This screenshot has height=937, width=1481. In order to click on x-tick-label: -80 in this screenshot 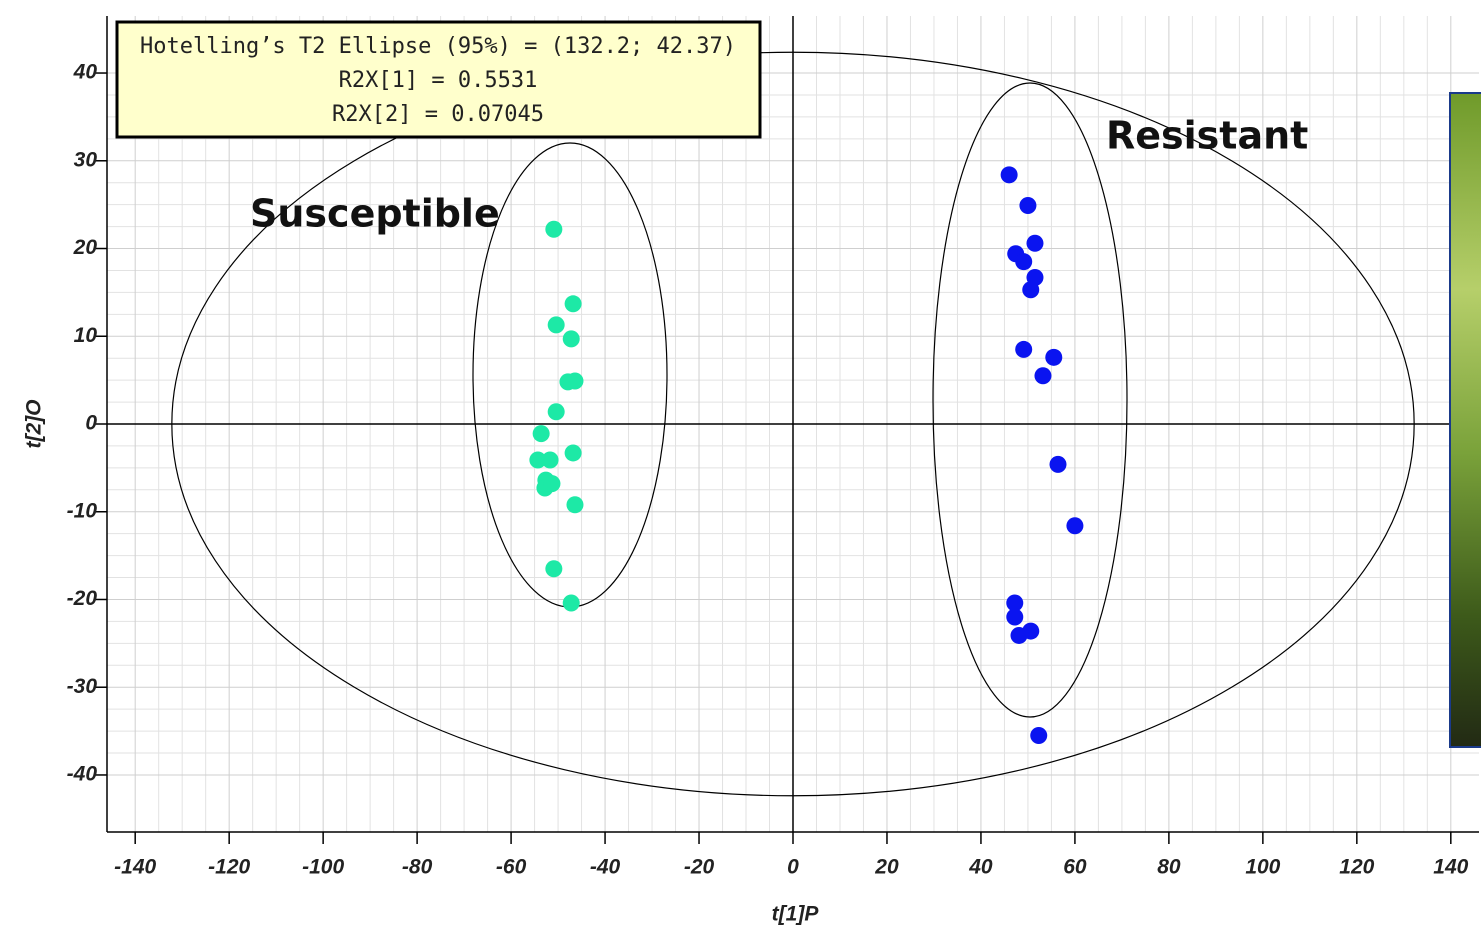, I will do `click(417, 867)`.